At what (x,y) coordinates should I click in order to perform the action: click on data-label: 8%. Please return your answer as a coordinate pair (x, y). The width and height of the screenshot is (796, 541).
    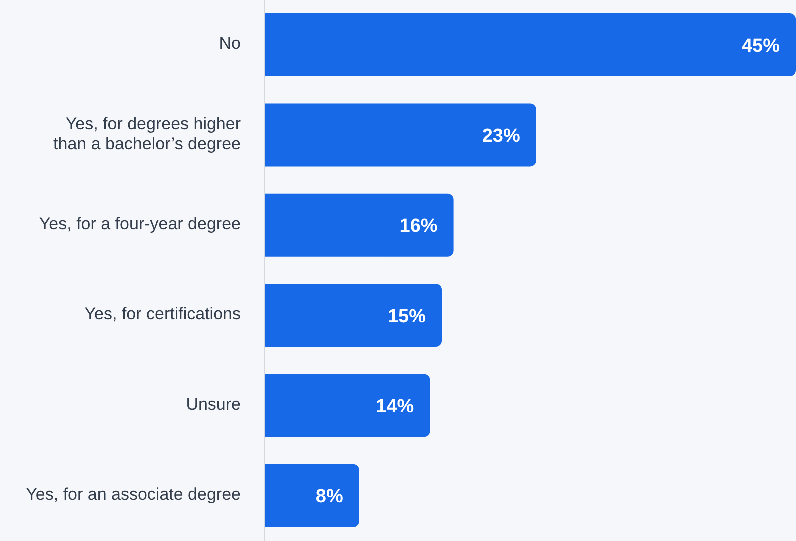
    Looking at the image, I should click on (330, 497).